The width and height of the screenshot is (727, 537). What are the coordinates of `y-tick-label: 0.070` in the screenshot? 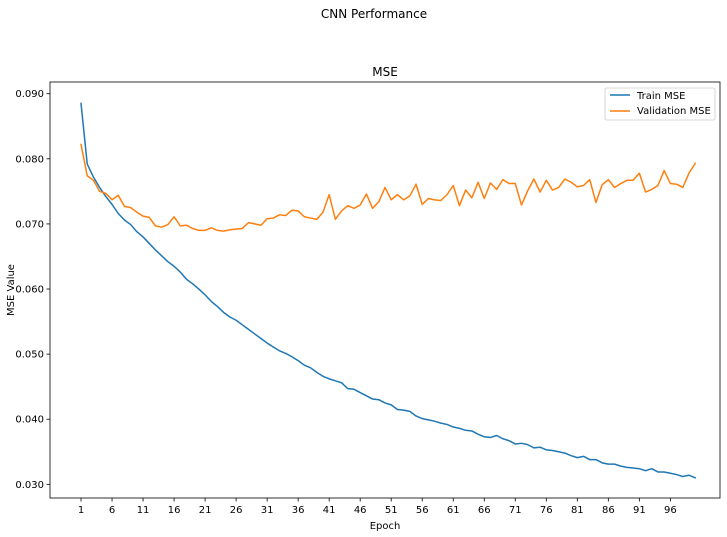 It's located at (29, 224).